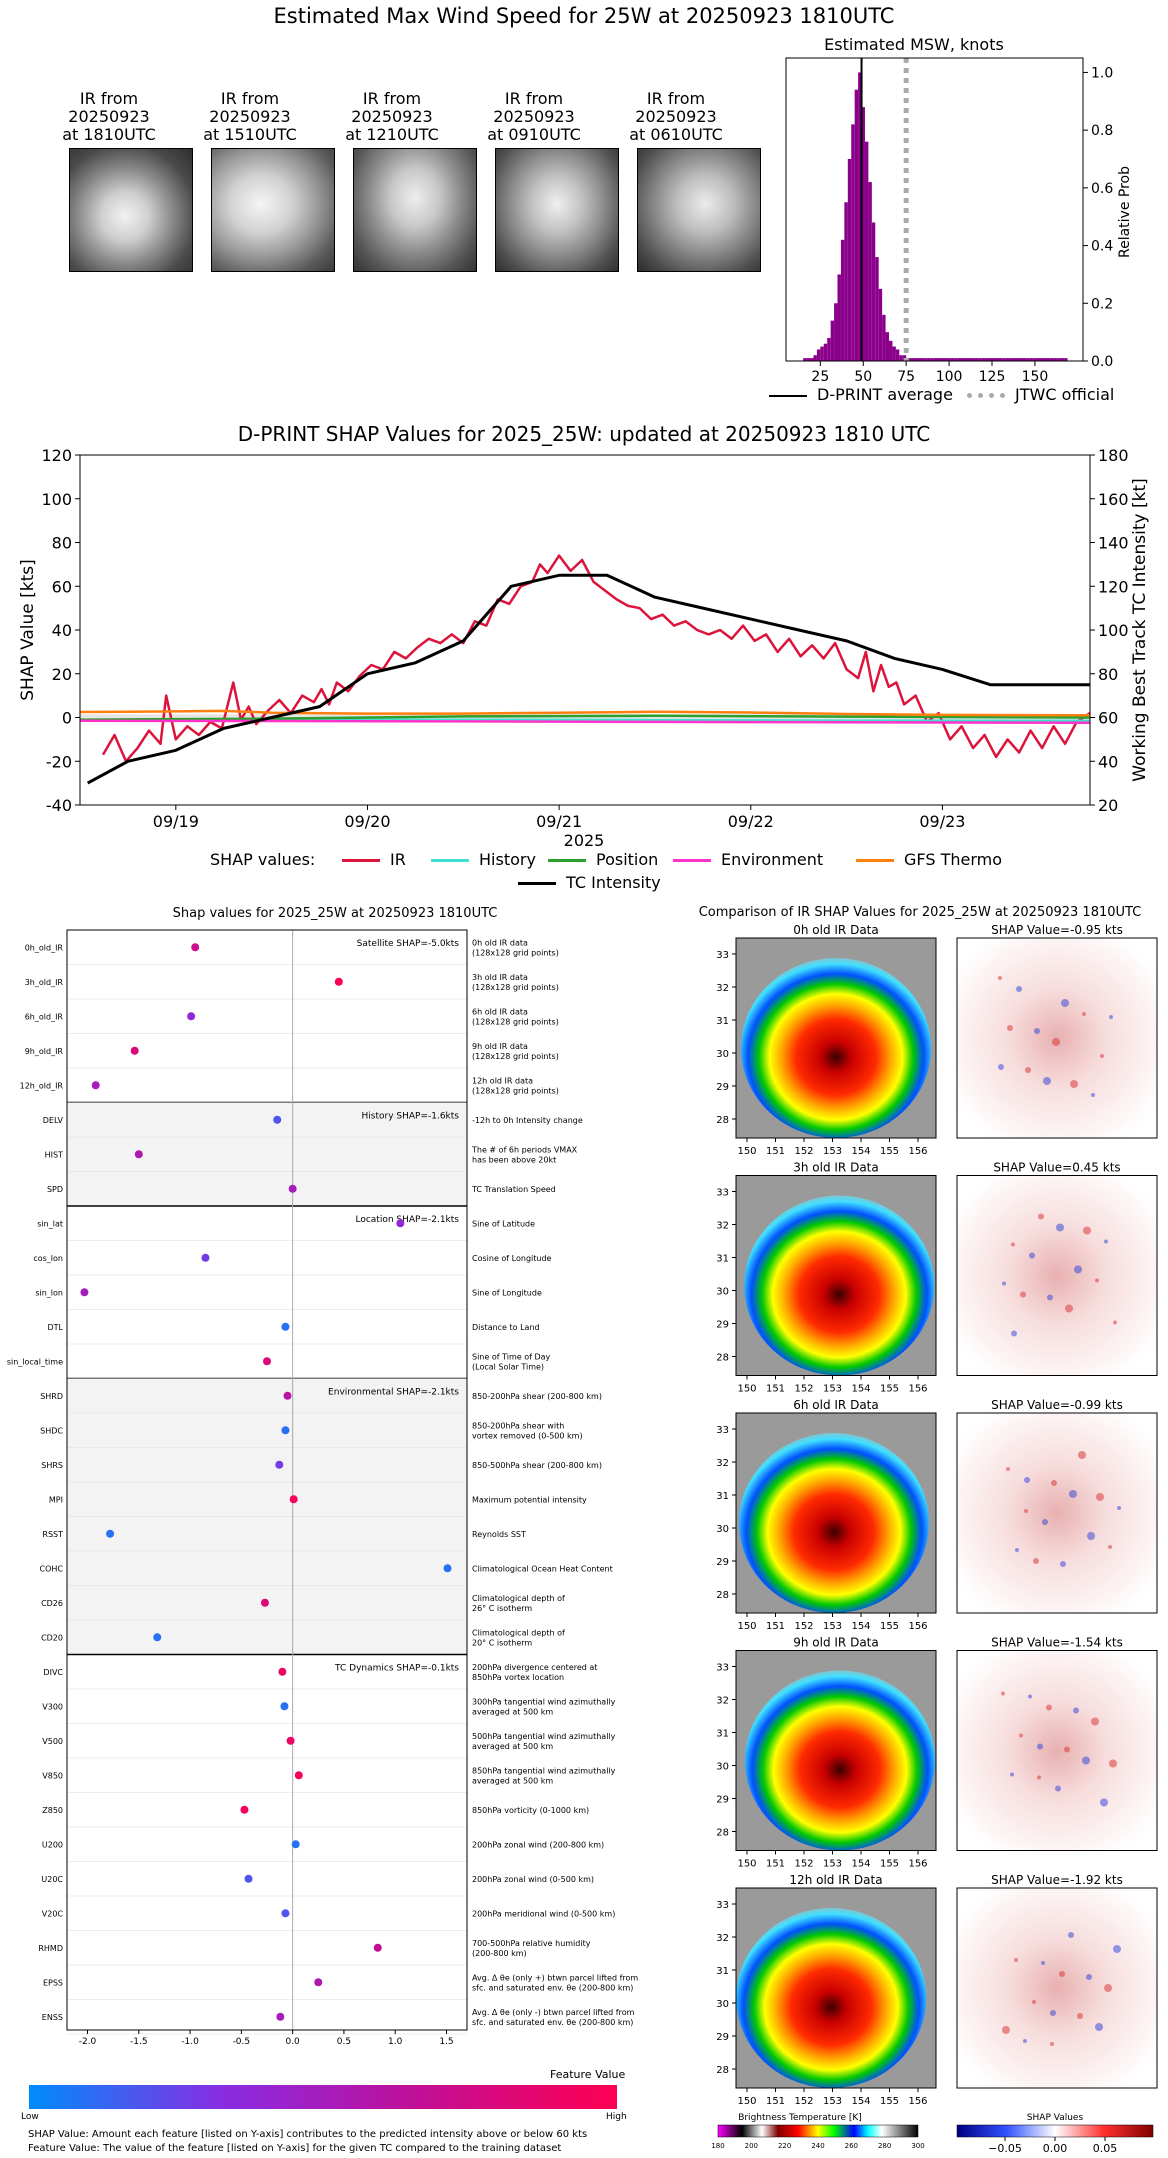 Image resolution: width=1168 pixels, height=2158 pixels. I want to click on lat-tick-label: 31, so click(722, 1971).